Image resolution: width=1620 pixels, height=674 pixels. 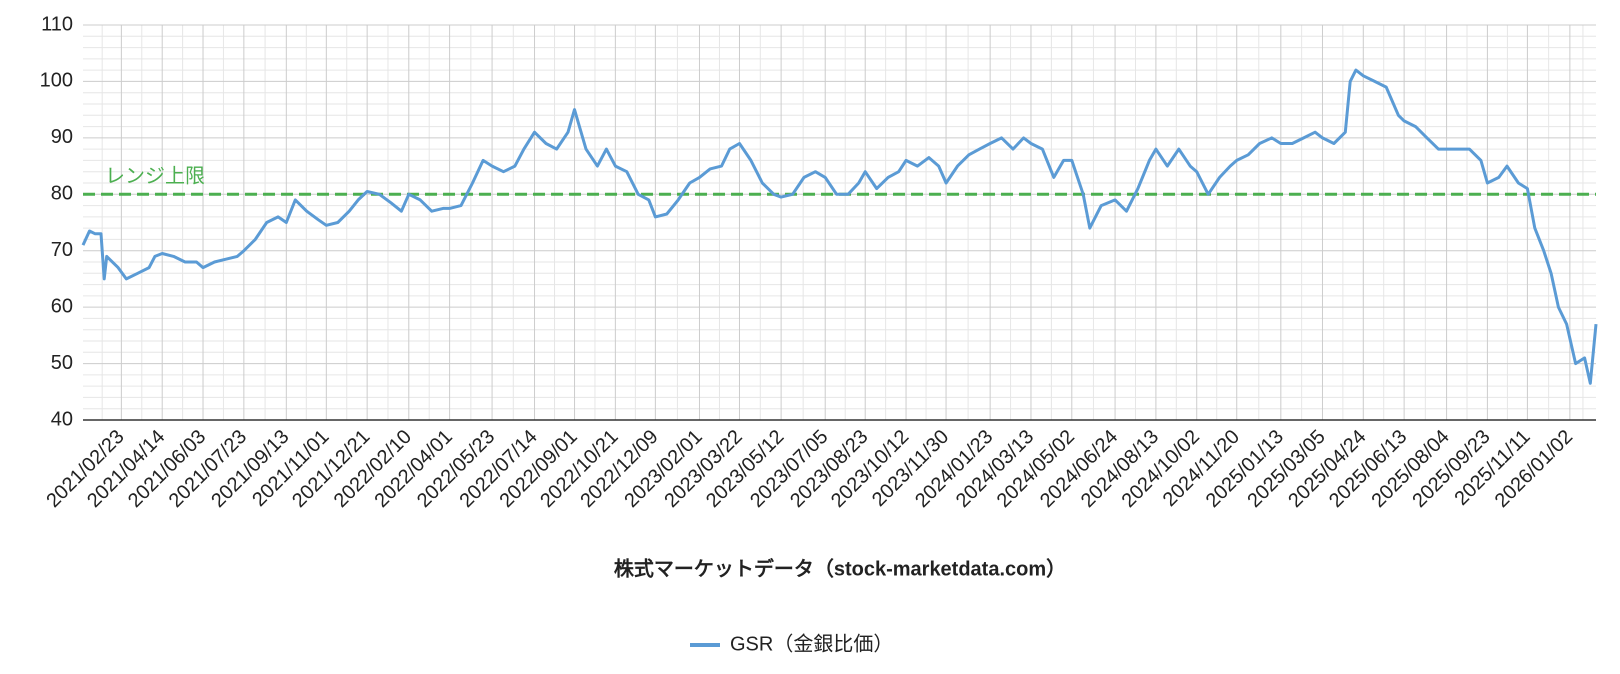 I want to click on y-tick-label: 80, so click(x=62, y=194).